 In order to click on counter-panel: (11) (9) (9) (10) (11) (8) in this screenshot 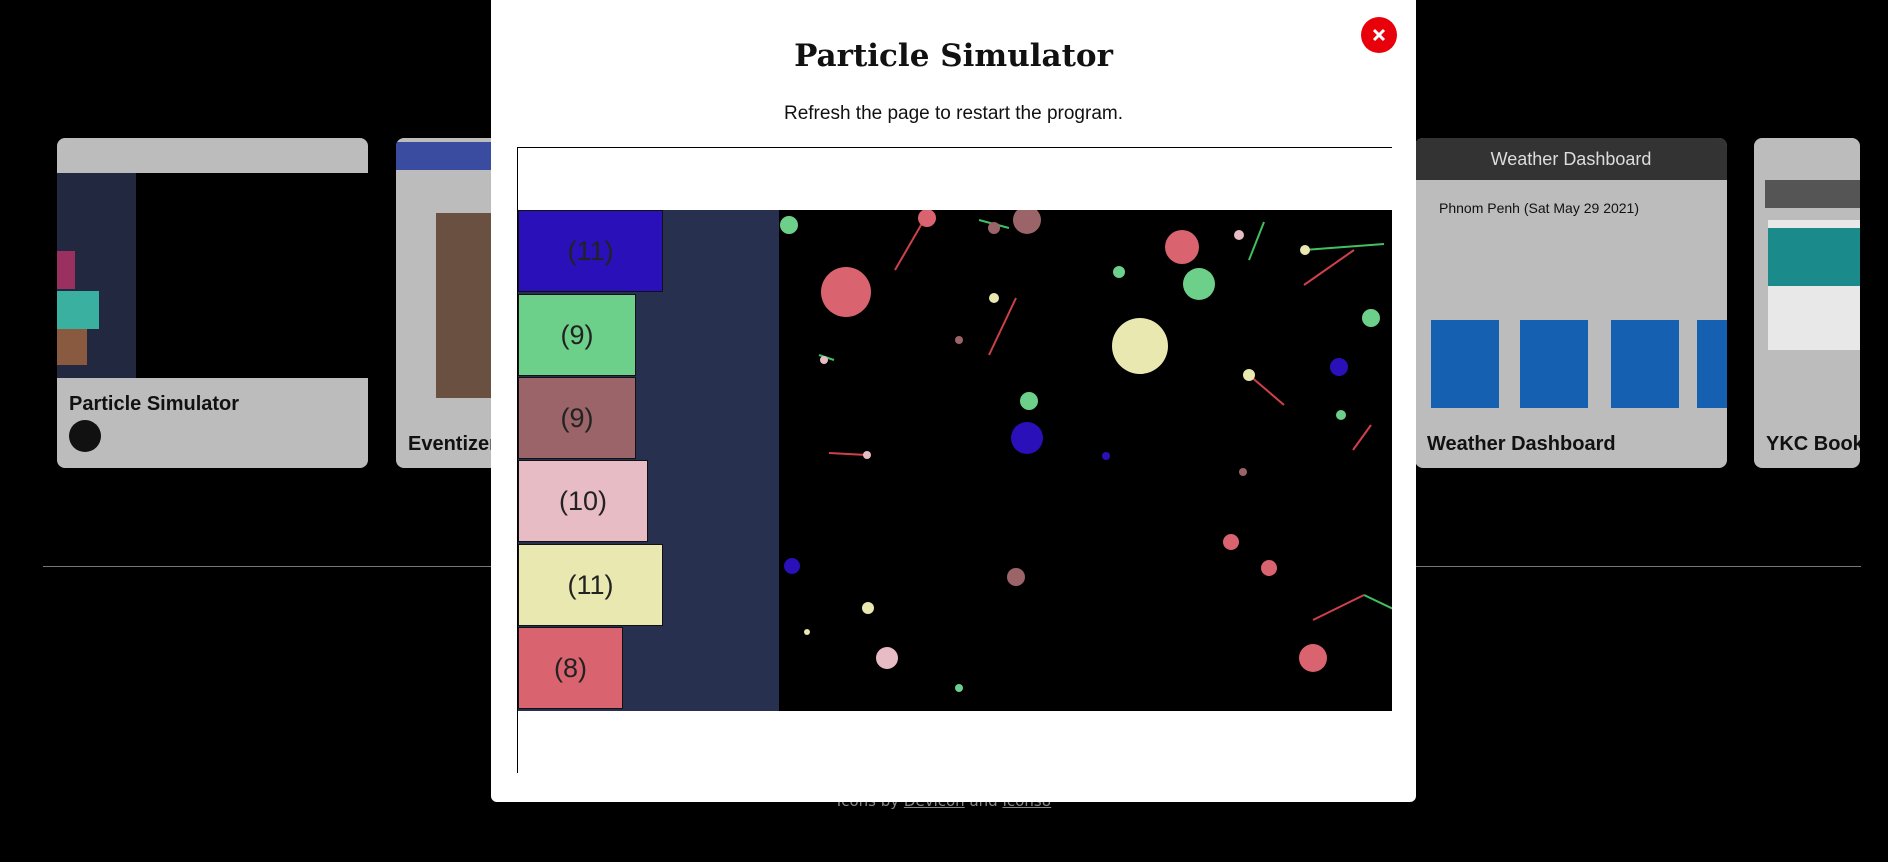, I will do `click(648, 460)`.